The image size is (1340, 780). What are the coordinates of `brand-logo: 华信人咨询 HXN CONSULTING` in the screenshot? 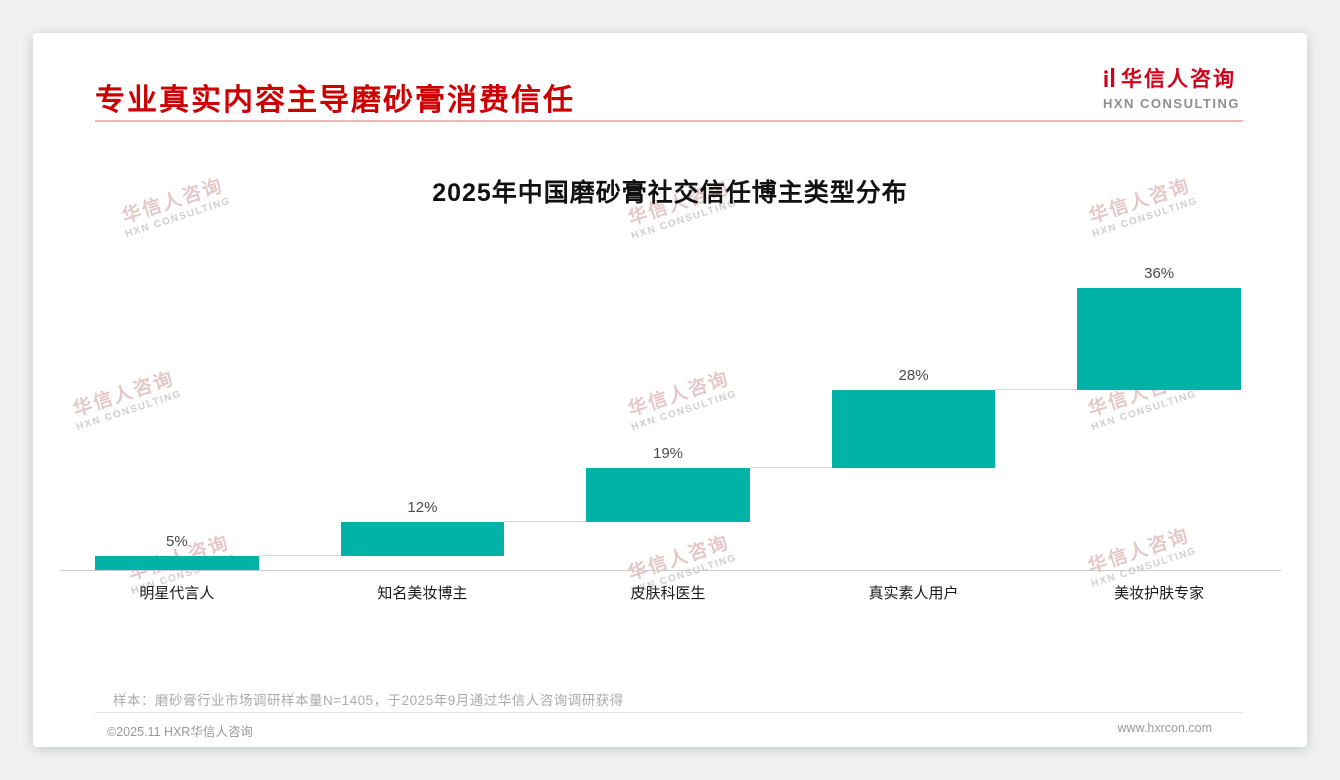 It's located at (1171, 87).